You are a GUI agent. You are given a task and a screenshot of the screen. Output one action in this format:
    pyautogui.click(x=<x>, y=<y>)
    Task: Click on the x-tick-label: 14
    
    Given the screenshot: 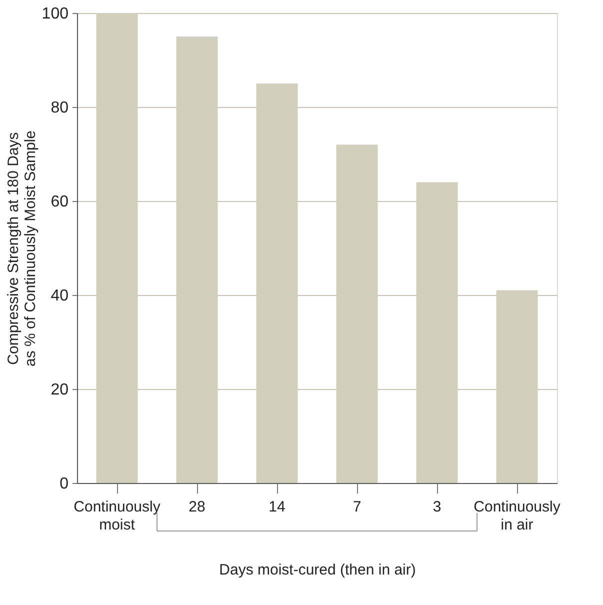 What is the action you would take?
    pyautogui.click(x=277, y=507)
    